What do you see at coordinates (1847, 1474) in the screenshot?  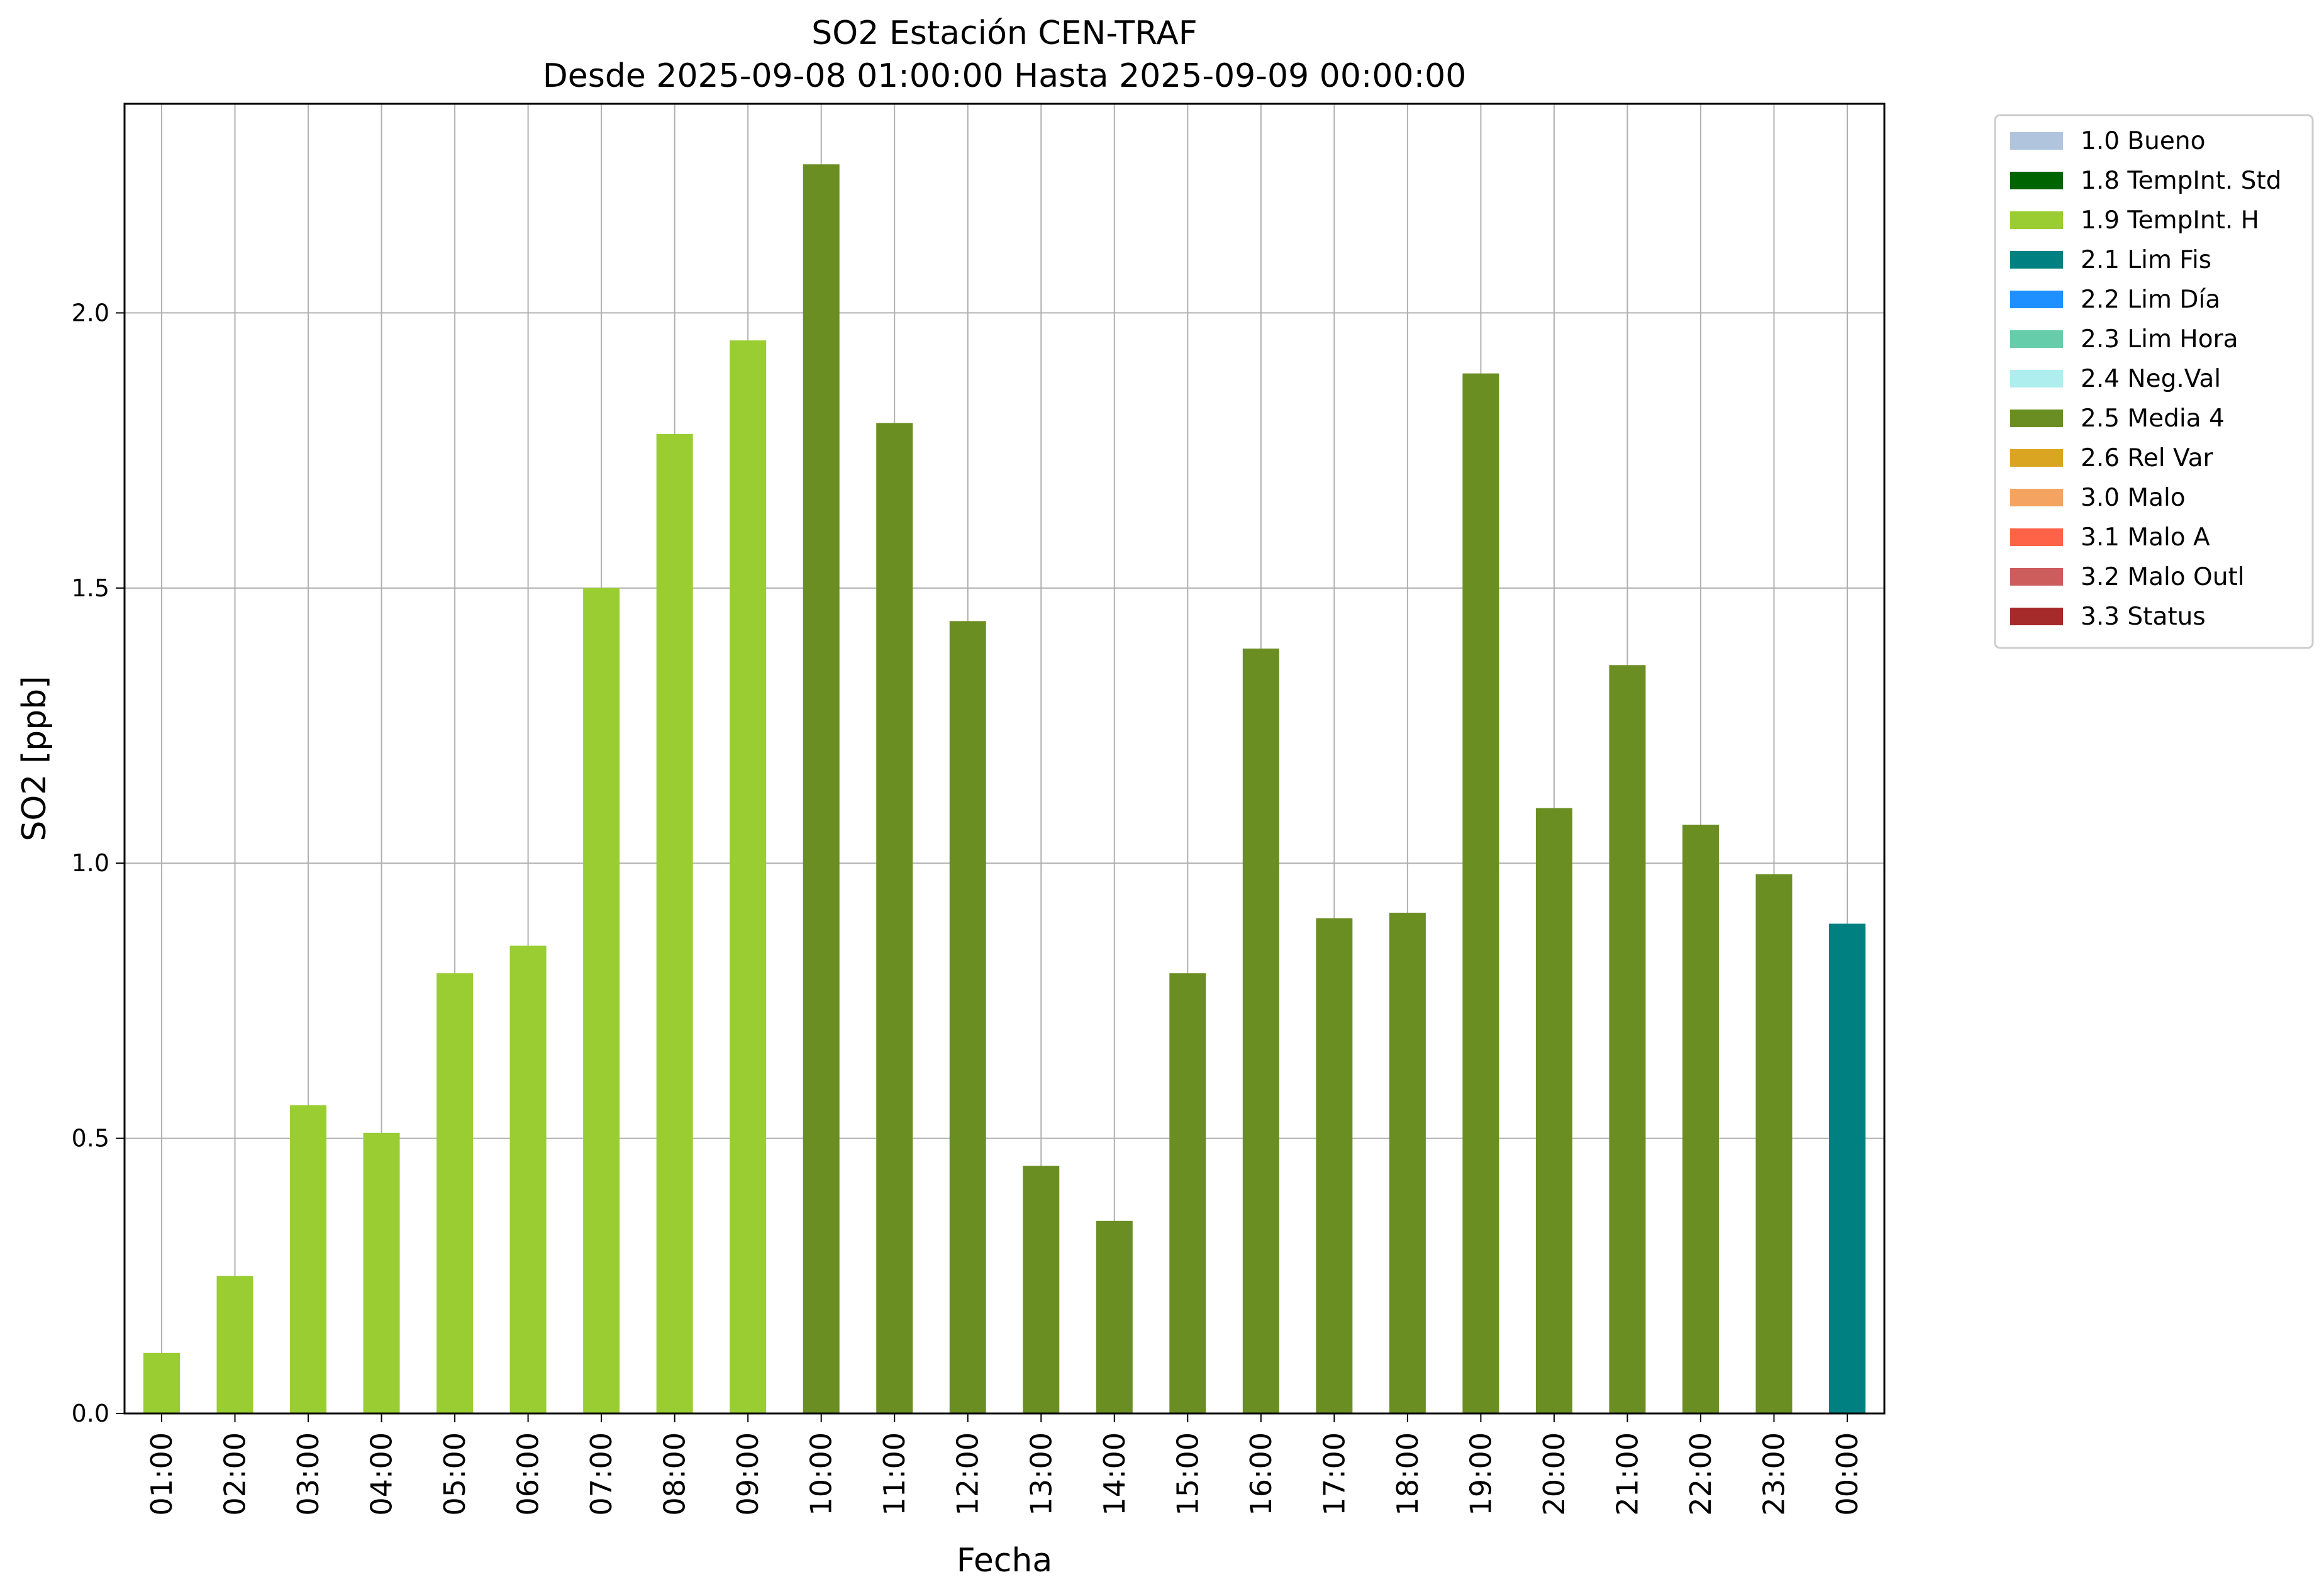 I see `x-tick-label: 00:00` at bounding box center [1847, 1474].